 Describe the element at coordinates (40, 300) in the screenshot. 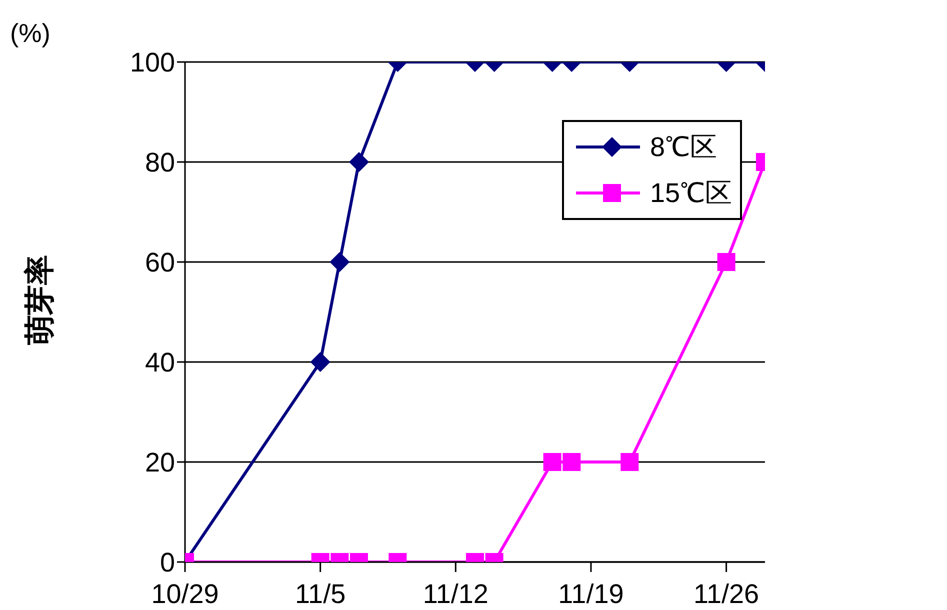

I see `y-axis-title: 萌芽率` at that location.